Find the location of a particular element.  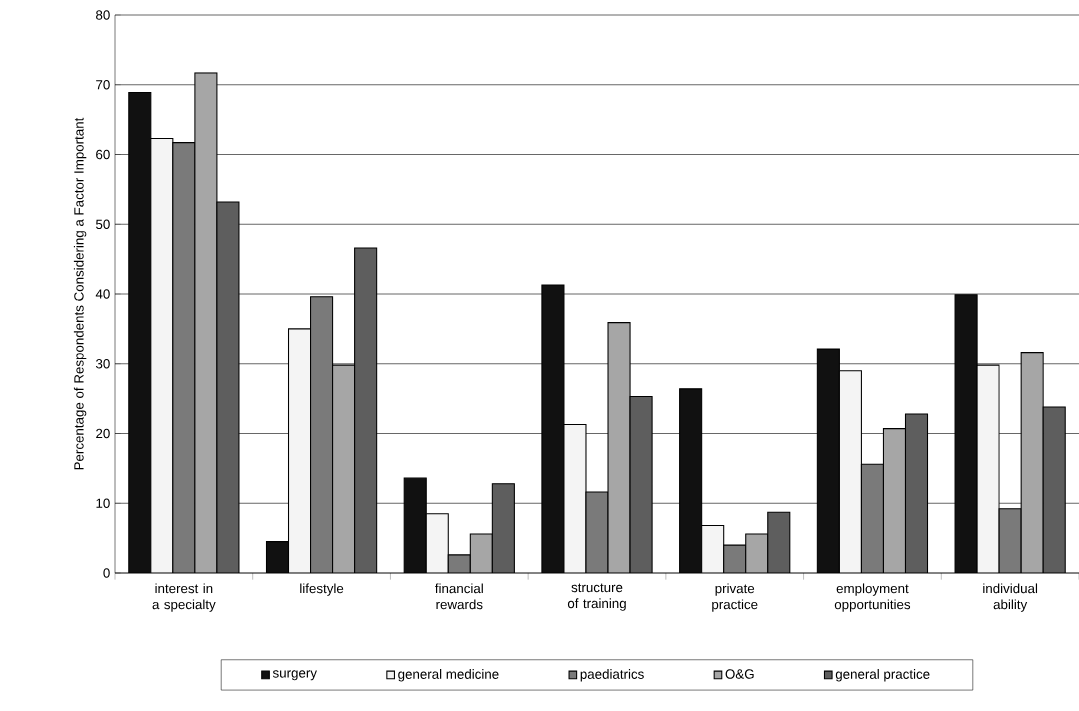

y-tick-label: 10 is located at coordinates (103, 503).